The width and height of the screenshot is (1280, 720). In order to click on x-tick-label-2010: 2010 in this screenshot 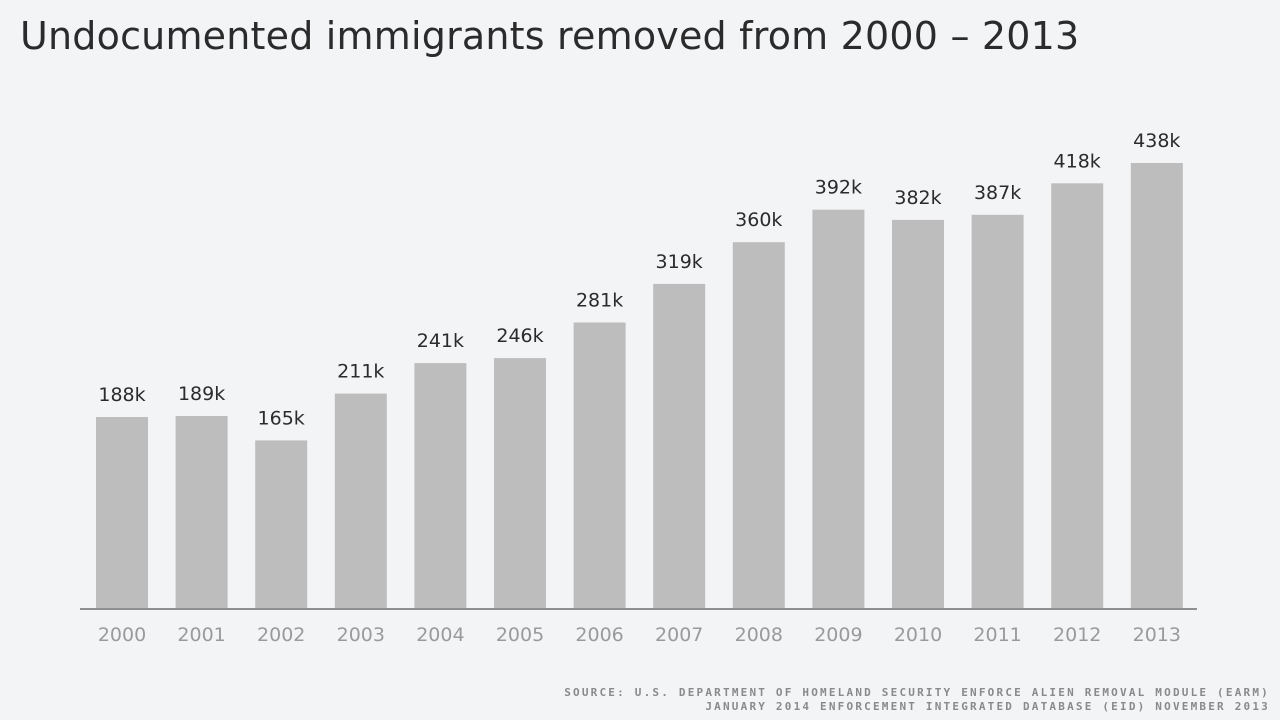, I will do `click(918, 635)`.